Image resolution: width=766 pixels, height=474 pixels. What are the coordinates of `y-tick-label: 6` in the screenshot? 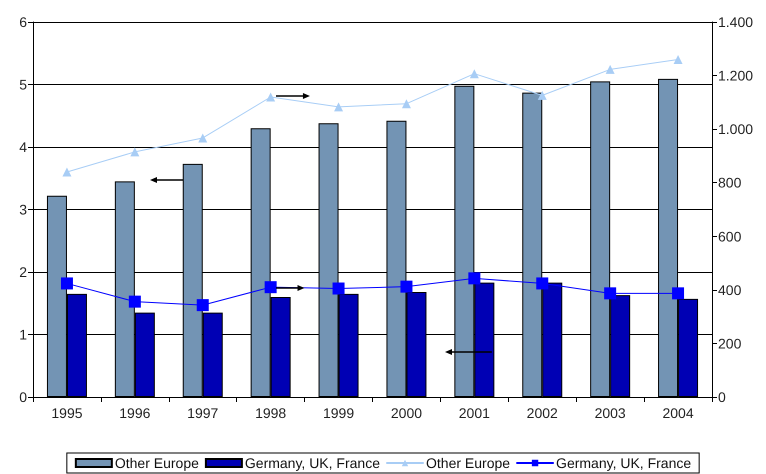 It's located at (23, 22).